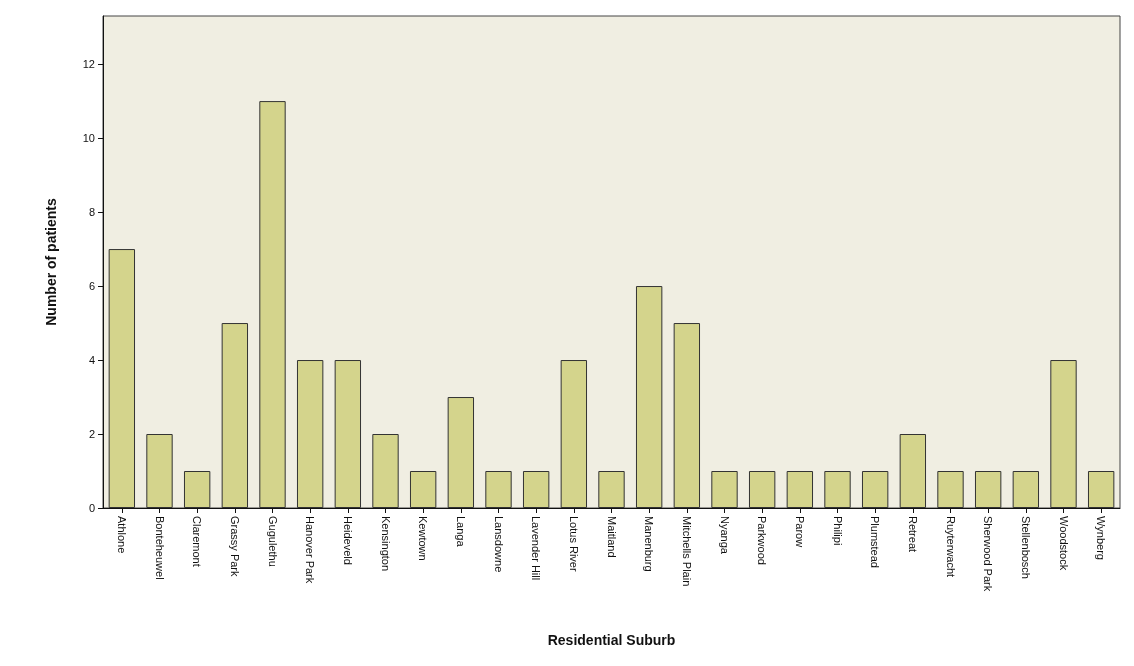  I want to click on x-tick-label: Kensington, so click(385, 544).